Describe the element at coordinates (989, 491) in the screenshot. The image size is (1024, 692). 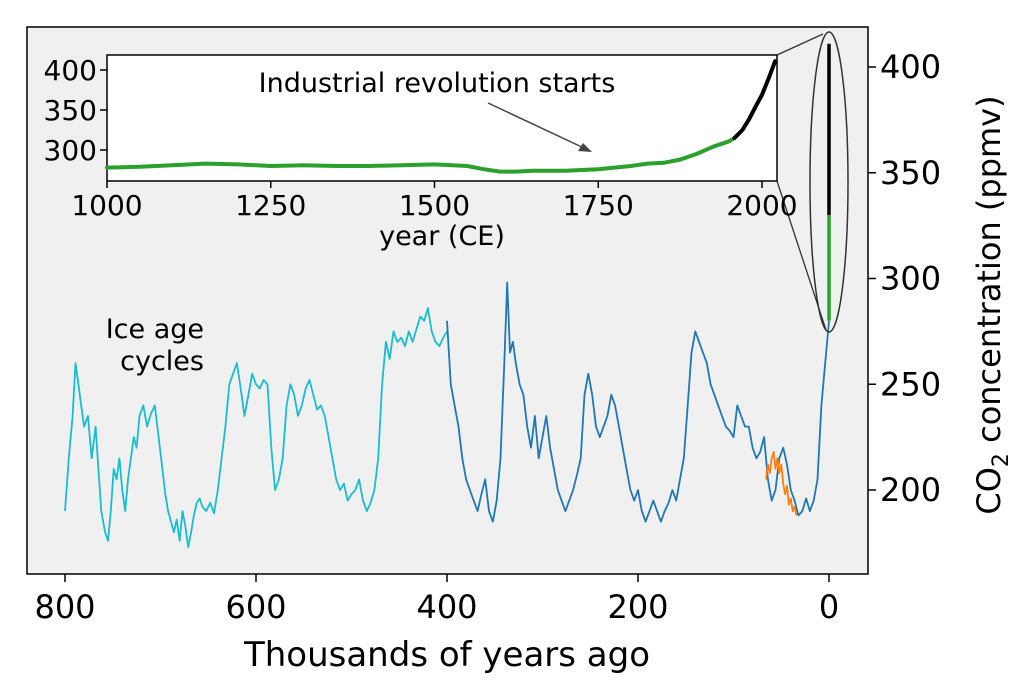
I see `ylabel-prefix: CO` at that location.